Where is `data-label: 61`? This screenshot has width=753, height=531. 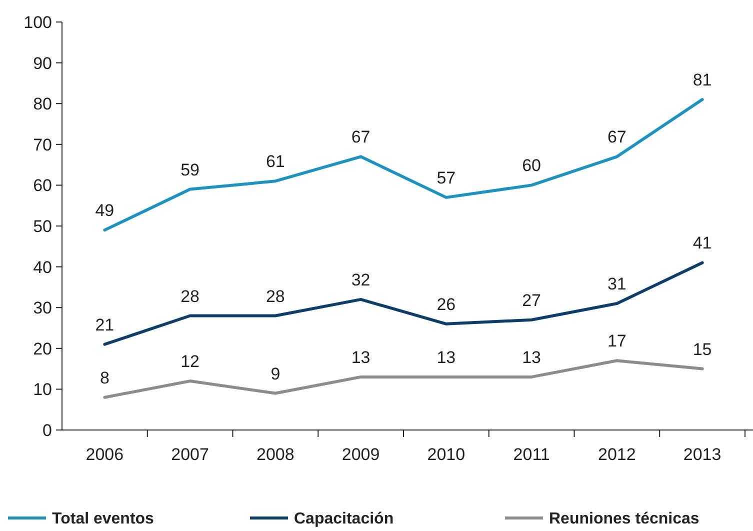
data-label: 61 is located at coordinates (275, 162).